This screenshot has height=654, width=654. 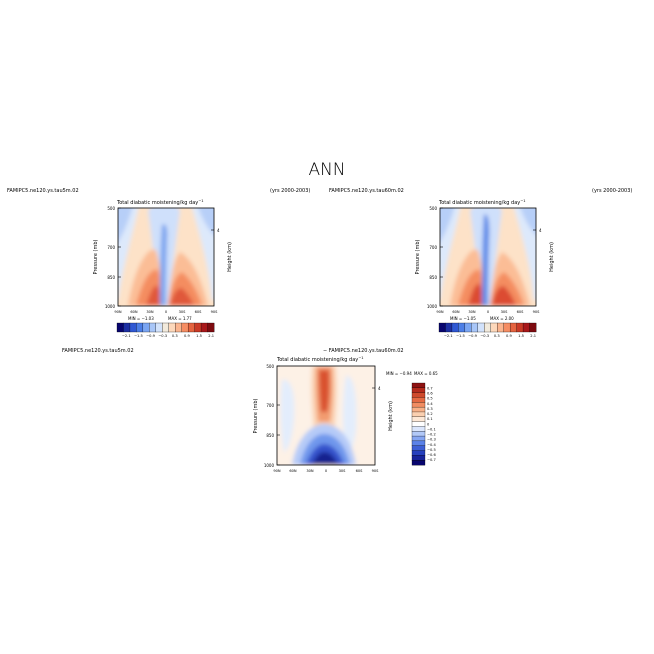 I want to click on plot-title-right: Total diabatic moistening/kg day−1, so click(x=482, y=202).